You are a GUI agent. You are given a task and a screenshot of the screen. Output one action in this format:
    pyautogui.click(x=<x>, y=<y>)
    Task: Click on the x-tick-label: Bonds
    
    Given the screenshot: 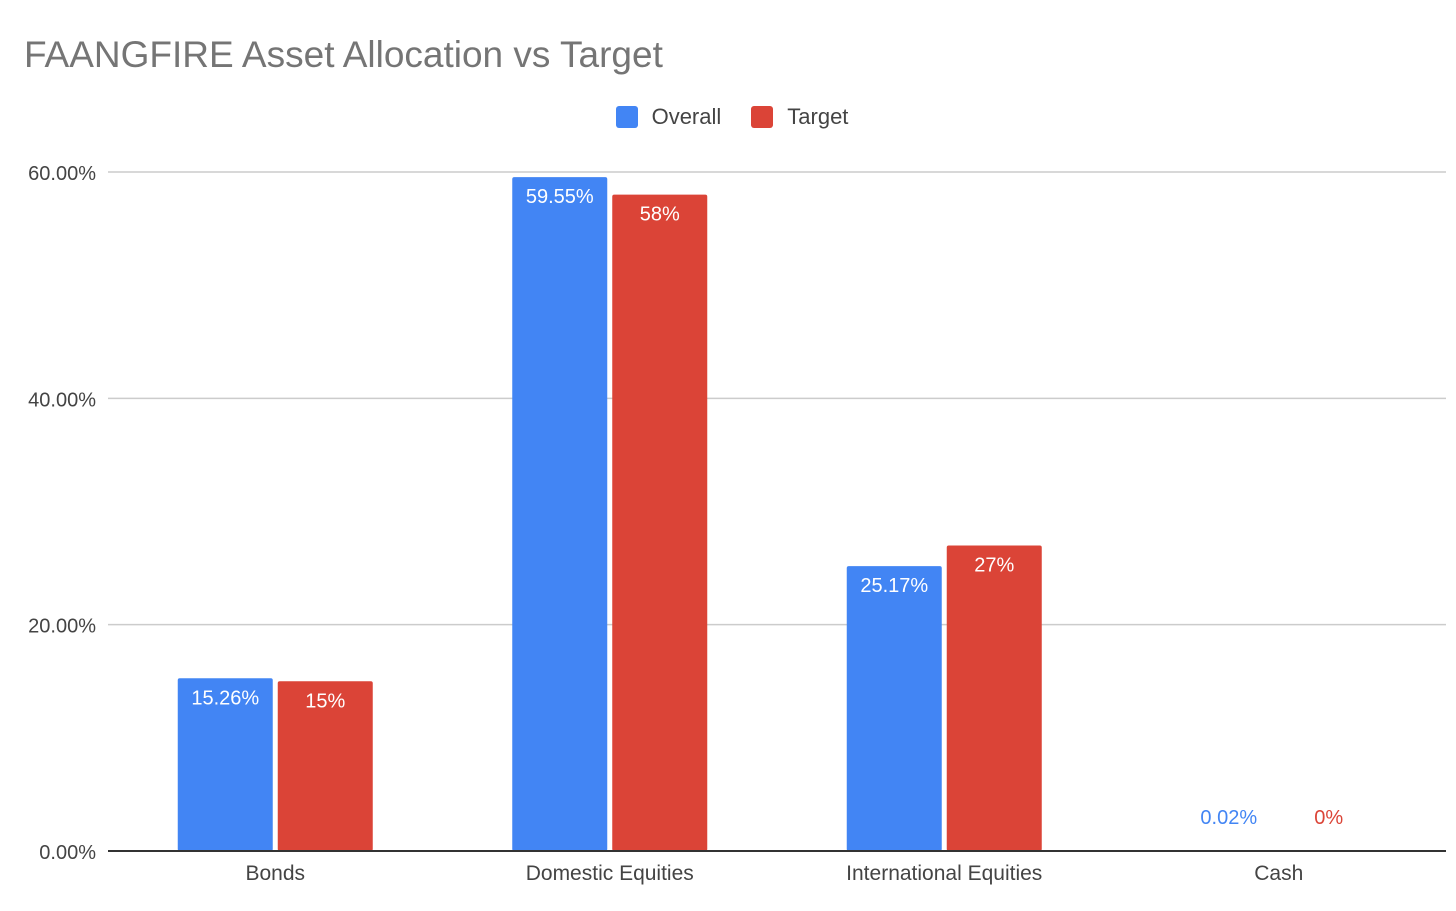 What is the action you would take?
    pyautogui.click(x=275, y=873)
    